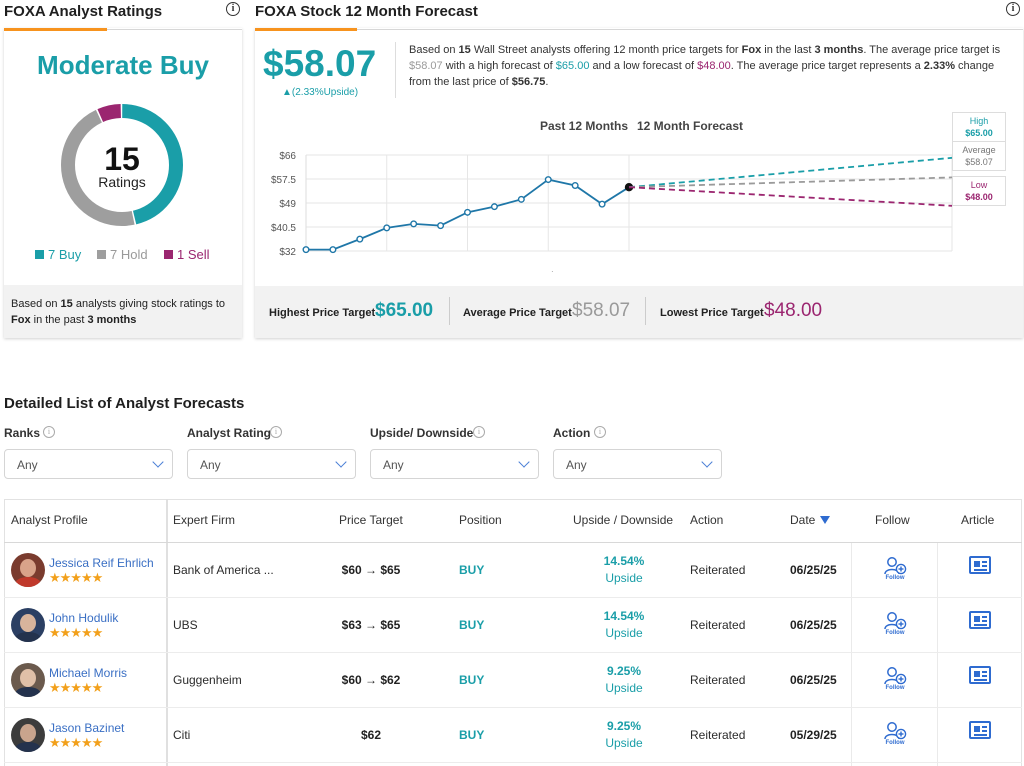 This screenshot has width=1024, height=766. Describe the element at coordinates (480, 520) in the screenshot. I see `header-position: Position` at that location.